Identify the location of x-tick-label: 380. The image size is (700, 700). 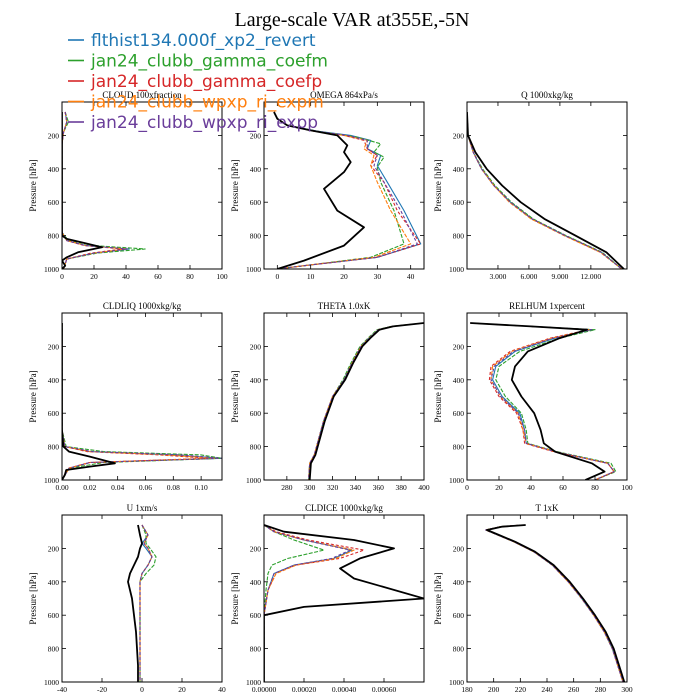
(402, 487).